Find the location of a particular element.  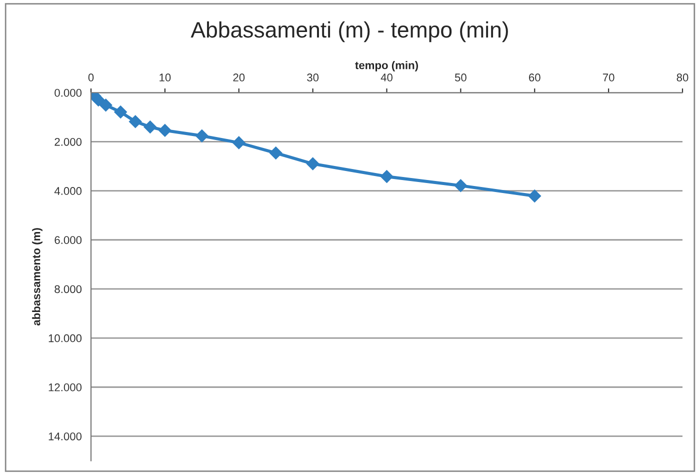

x-axis-title: tempo (min) is located at coordinates (386, 66).